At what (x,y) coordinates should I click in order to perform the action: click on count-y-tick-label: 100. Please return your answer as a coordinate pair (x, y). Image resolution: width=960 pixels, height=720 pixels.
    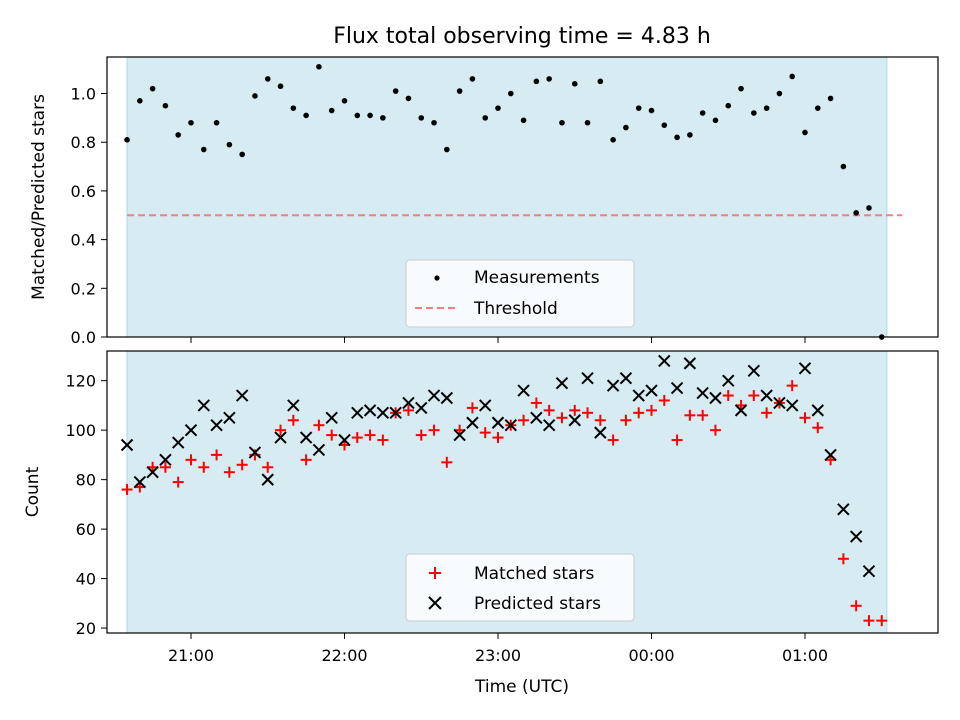
    Looking at the image, I should click on (80, 430).